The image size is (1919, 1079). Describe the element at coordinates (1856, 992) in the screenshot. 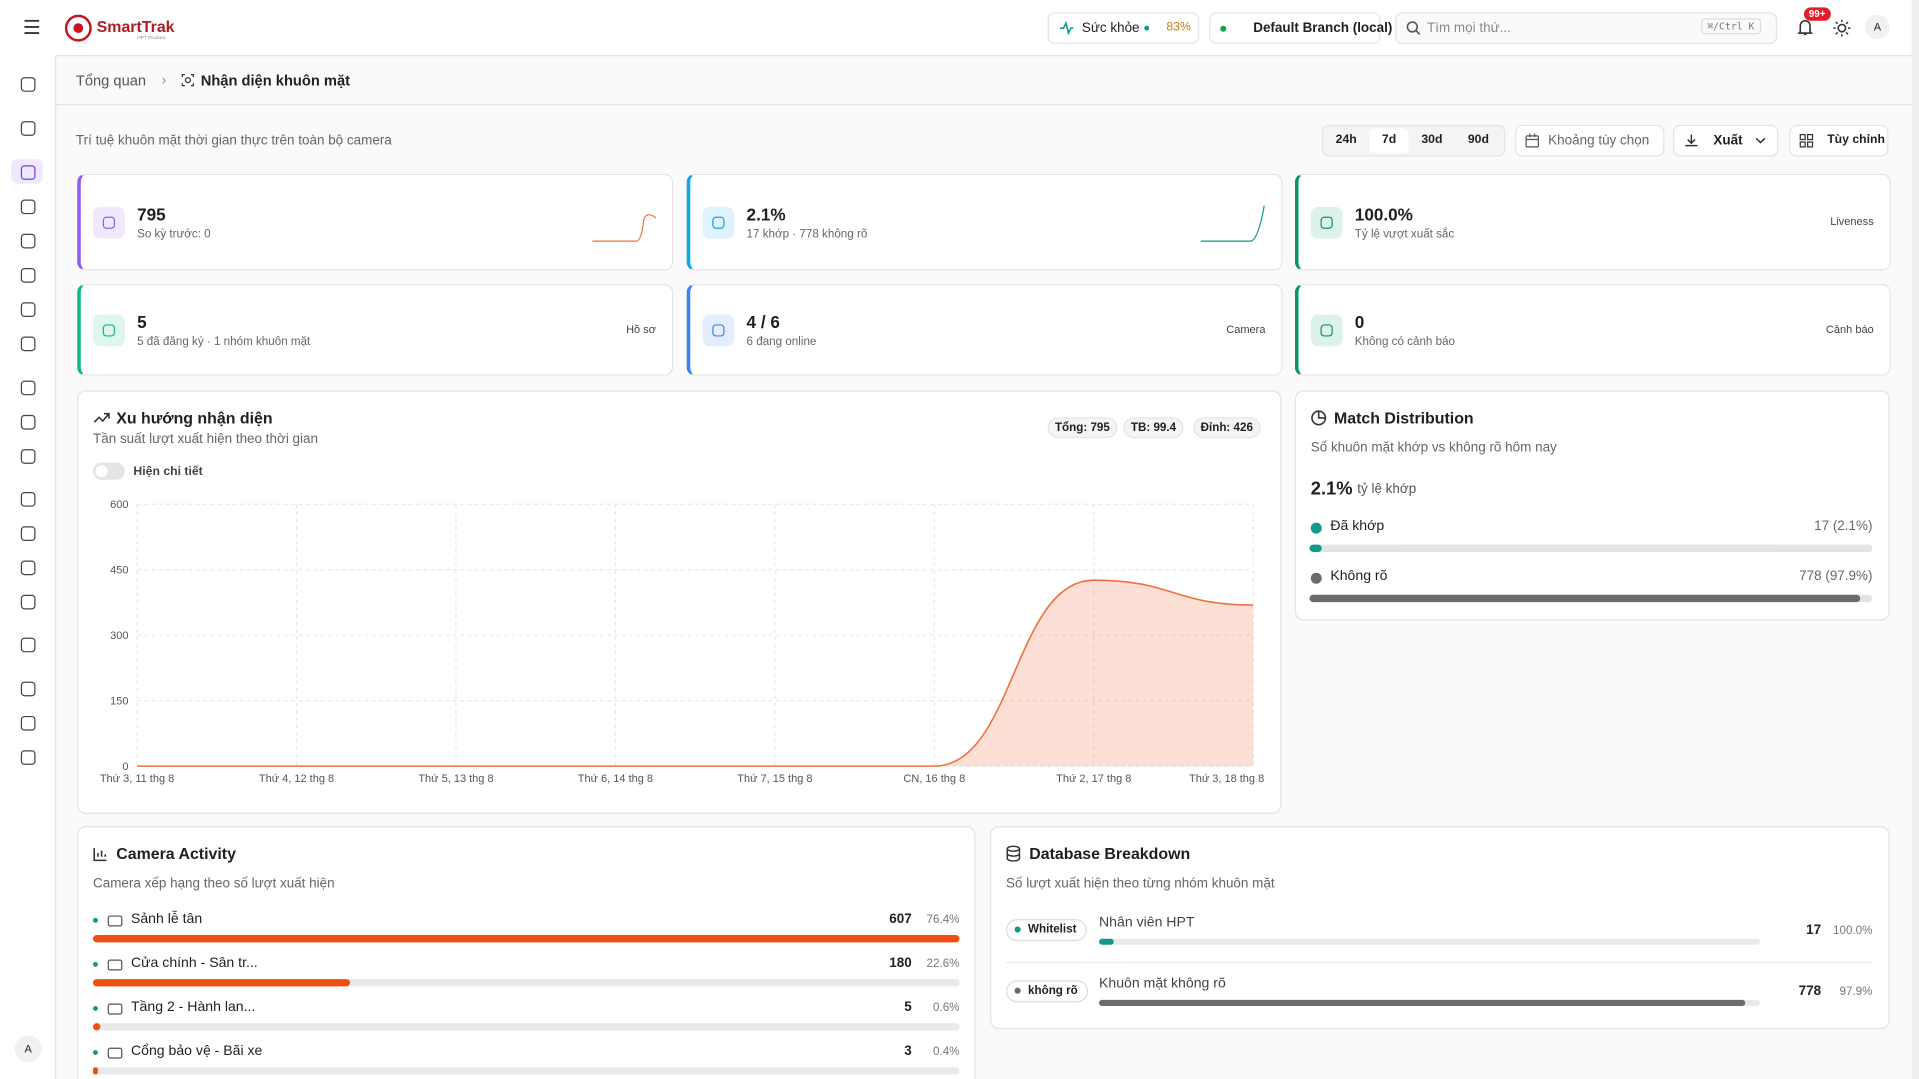

I see `group-percent: 97.9%` at that location.